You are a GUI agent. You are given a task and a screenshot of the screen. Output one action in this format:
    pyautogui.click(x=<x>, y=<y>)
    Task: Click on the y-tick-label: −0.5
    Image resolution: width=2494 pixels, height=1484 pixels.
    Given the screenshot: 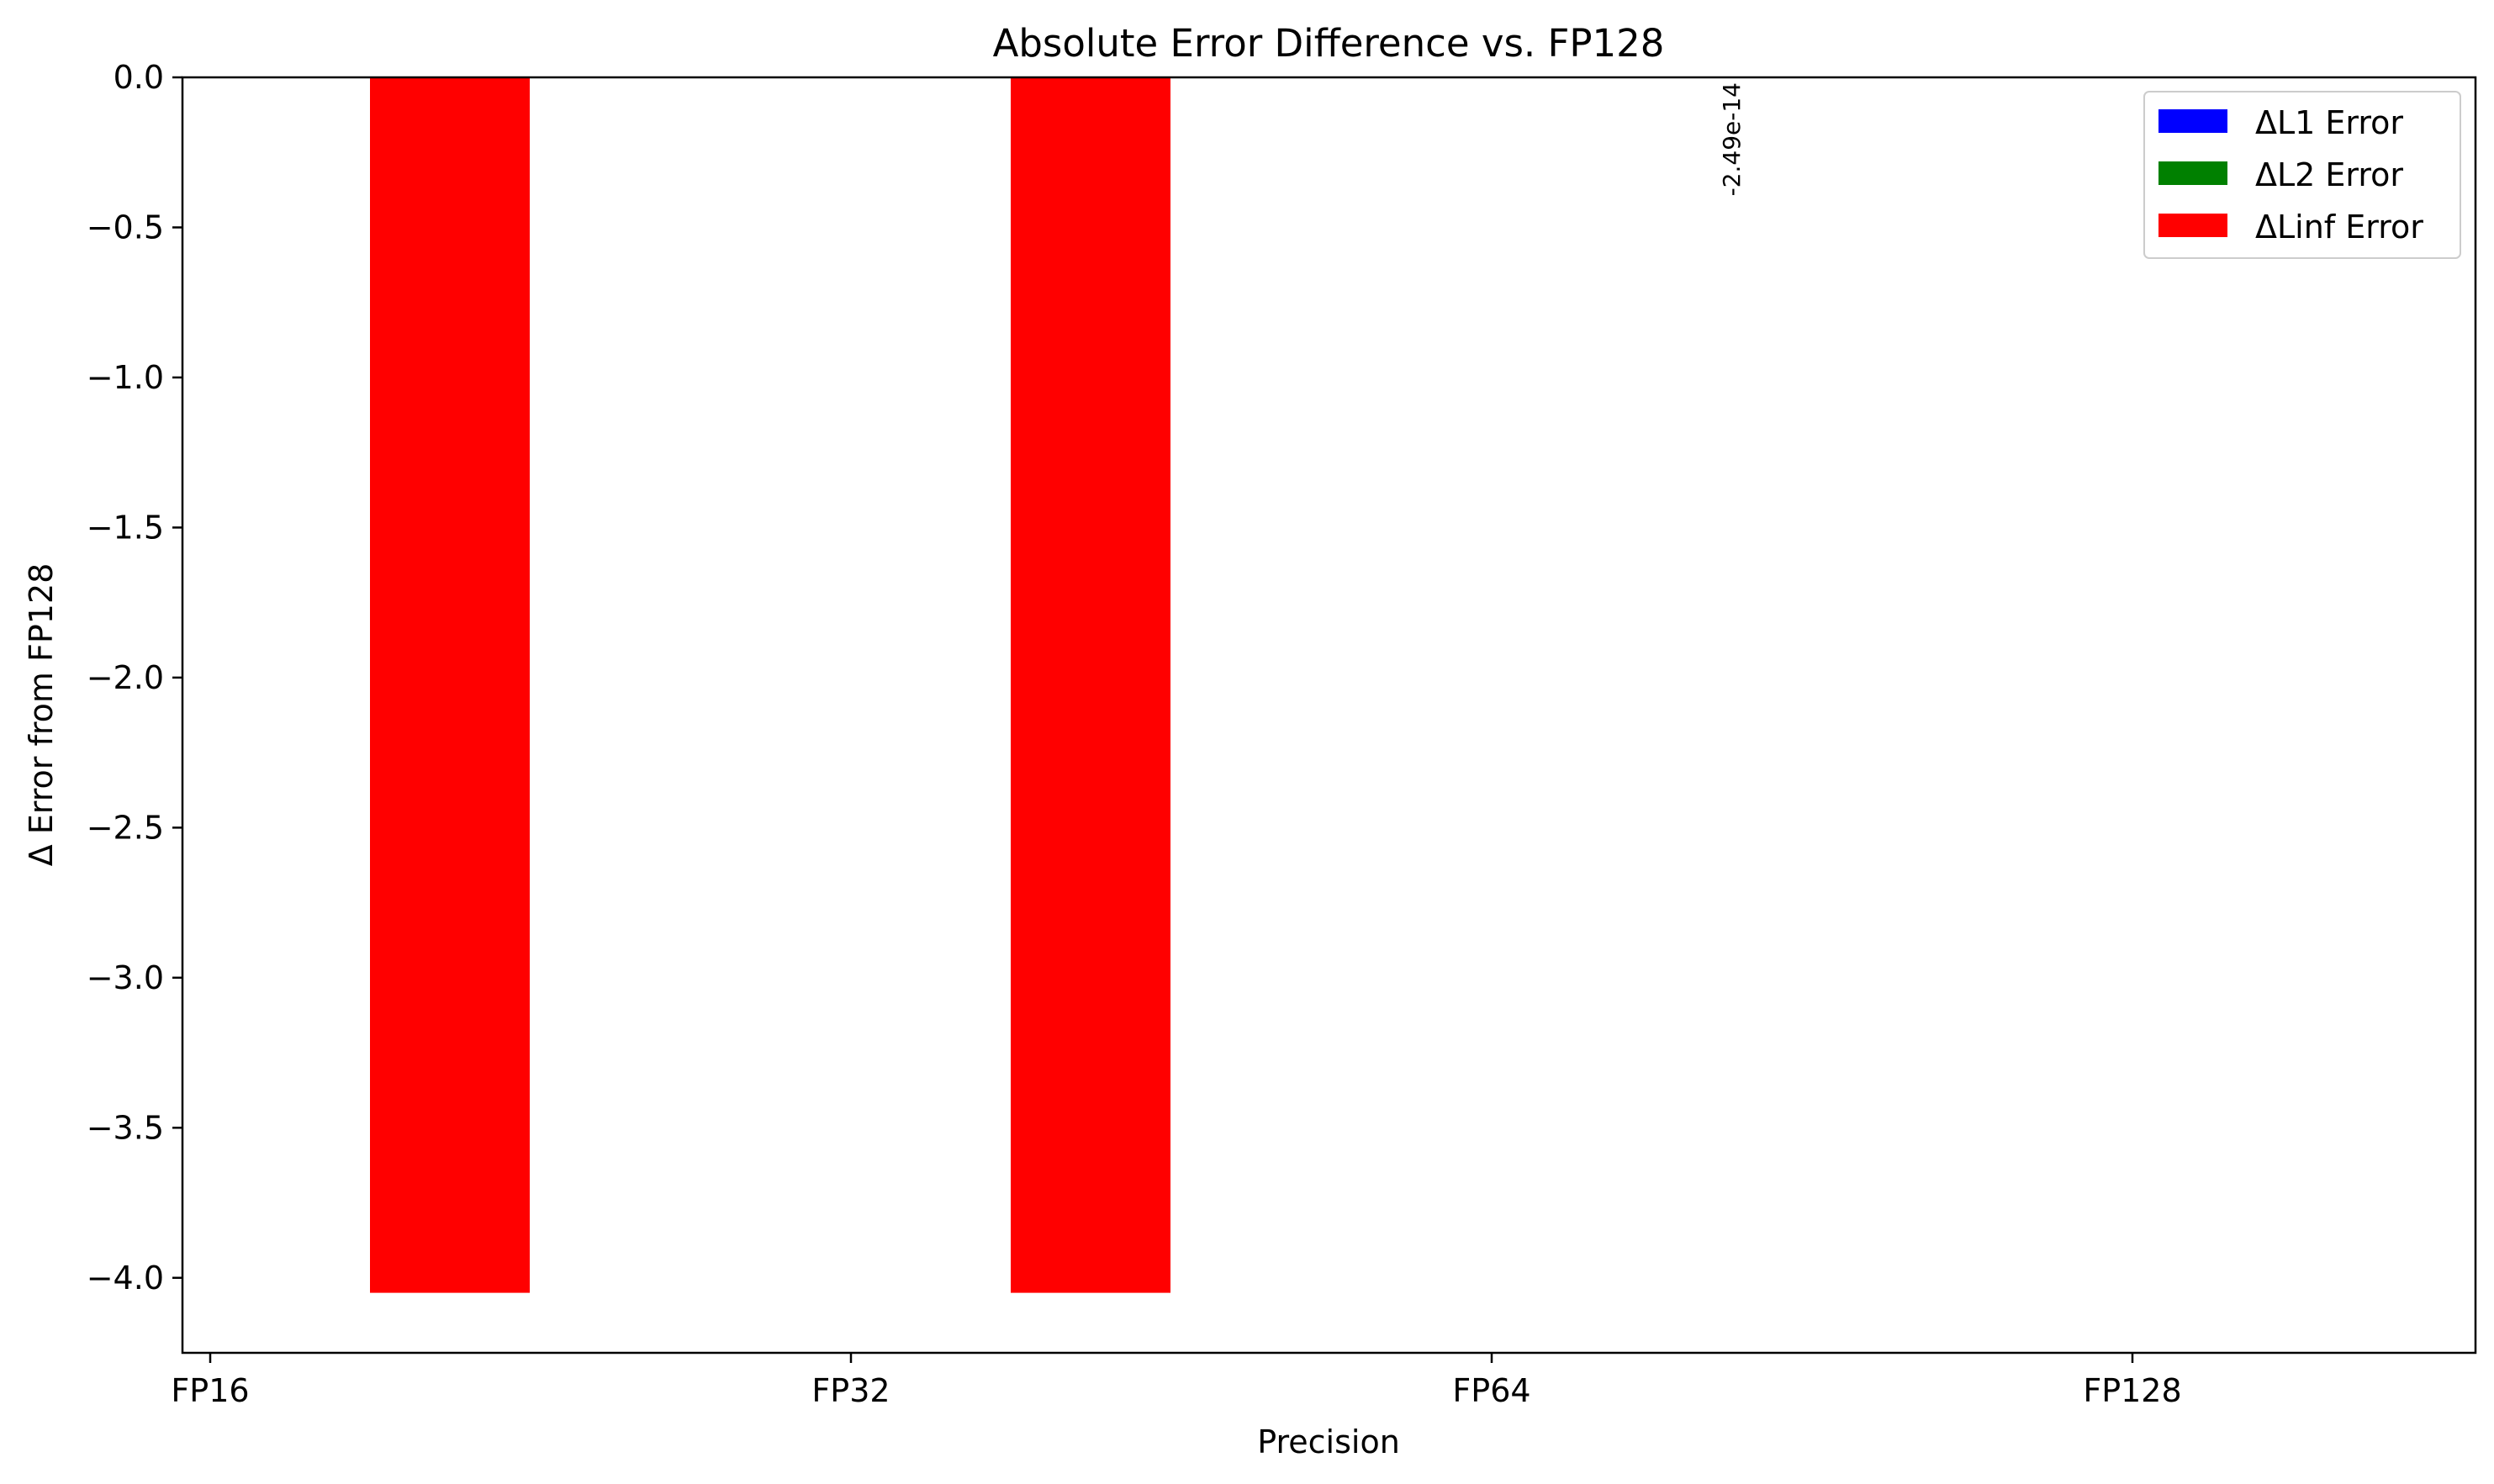 What is the action you would take?
    pyautogui.click(x=126, y=227)
    